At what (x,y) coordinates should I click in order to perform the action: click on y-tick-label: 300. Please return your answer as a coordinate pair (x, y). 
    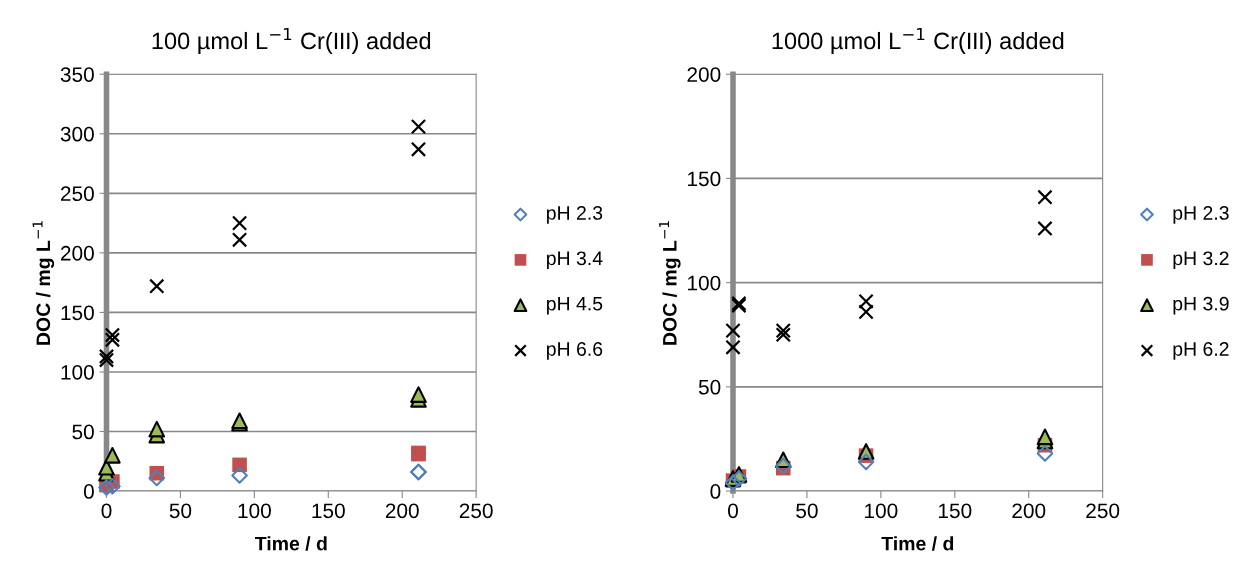
    Looking at the image, I should click on (77, 134).